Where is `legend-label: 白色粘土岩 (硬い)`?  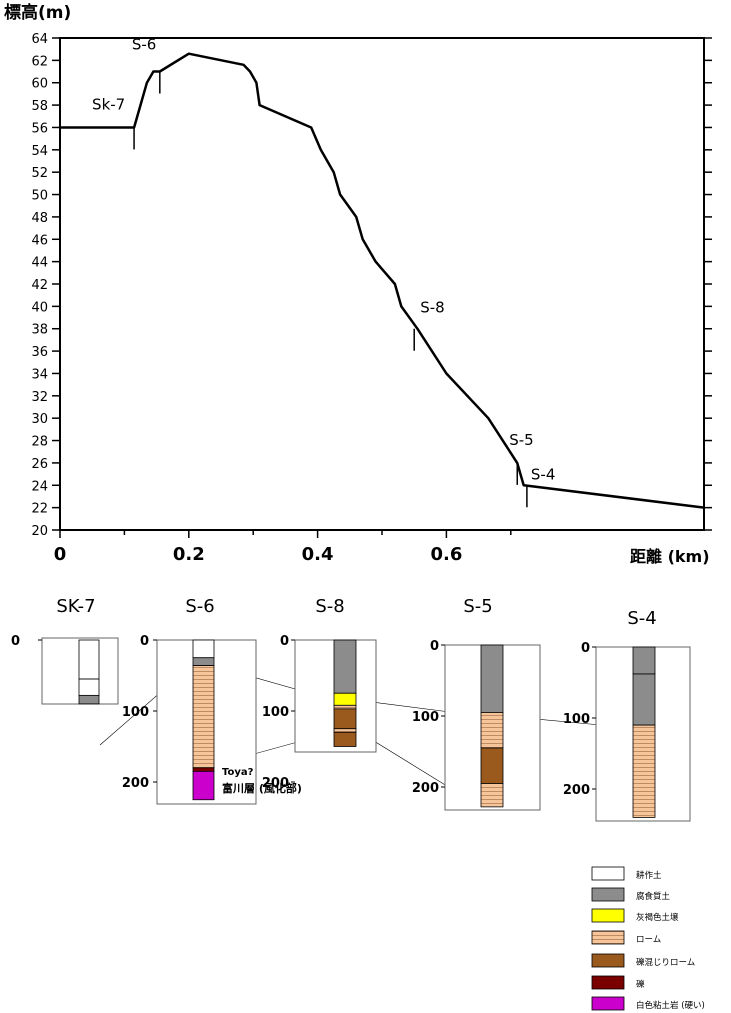
legend-label: 白色粘土岩 (硬い) is located at coordinates (670, 1005).